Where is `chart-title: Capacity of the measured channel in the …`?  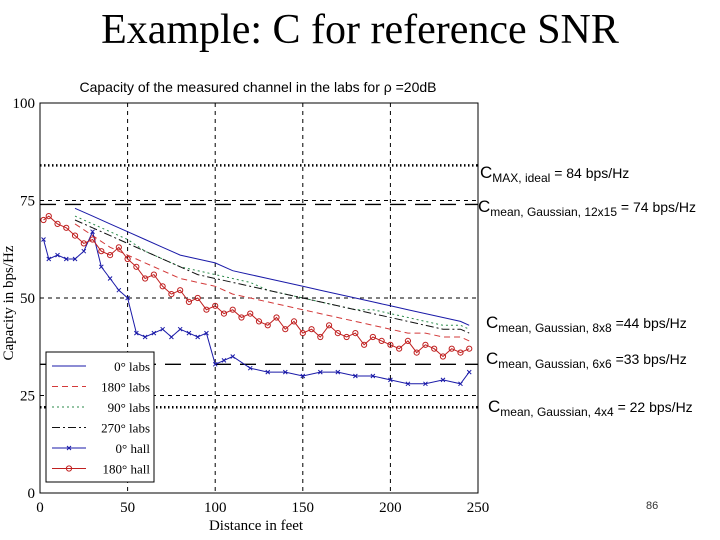
chart-title: Capacity of the measured channel in the … is located at coordinates (257, 87).